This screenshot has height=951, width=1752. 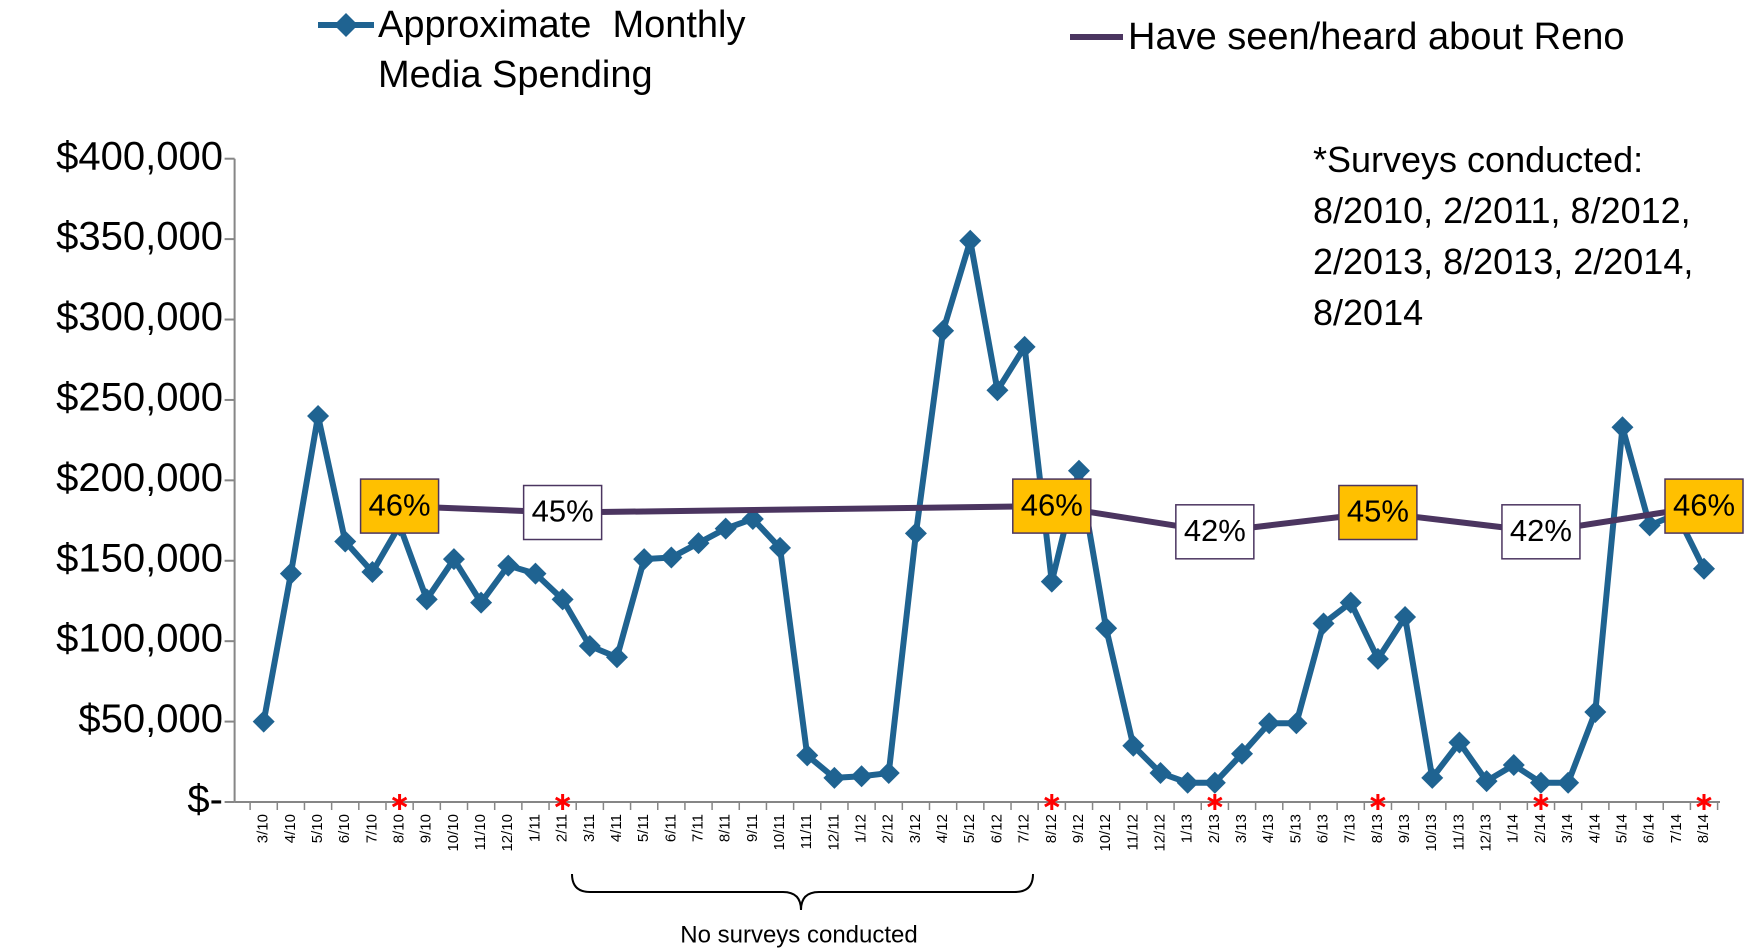 I want to click on x-tick-label: 4/14, so click(x=1594, y=828).